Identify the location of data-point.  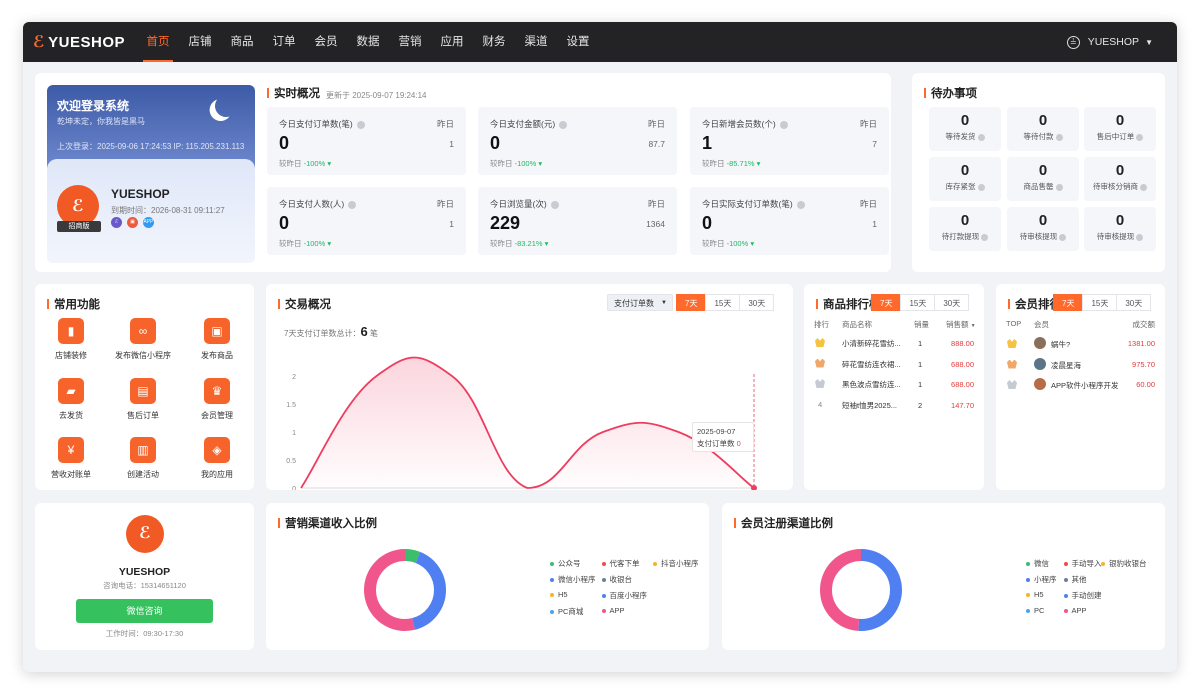
(754, 487).